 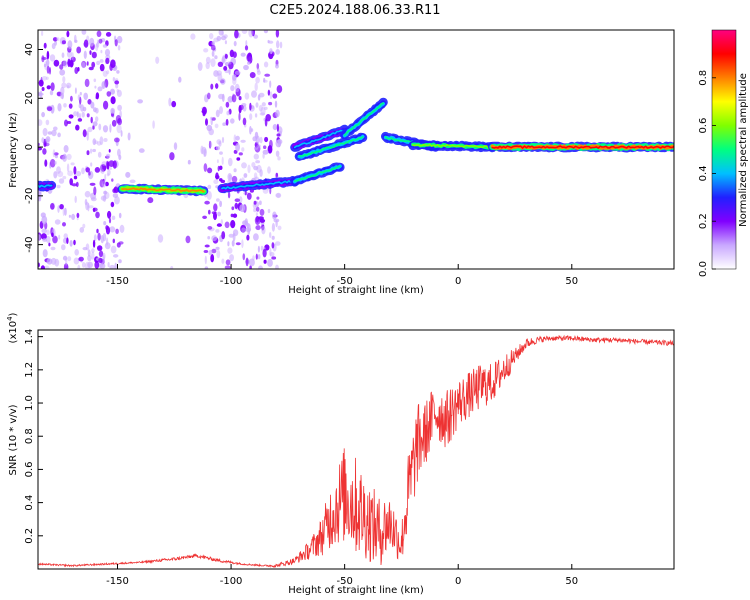 I want to click on y-tick-label: 0.8, so click(x=29, y=436).